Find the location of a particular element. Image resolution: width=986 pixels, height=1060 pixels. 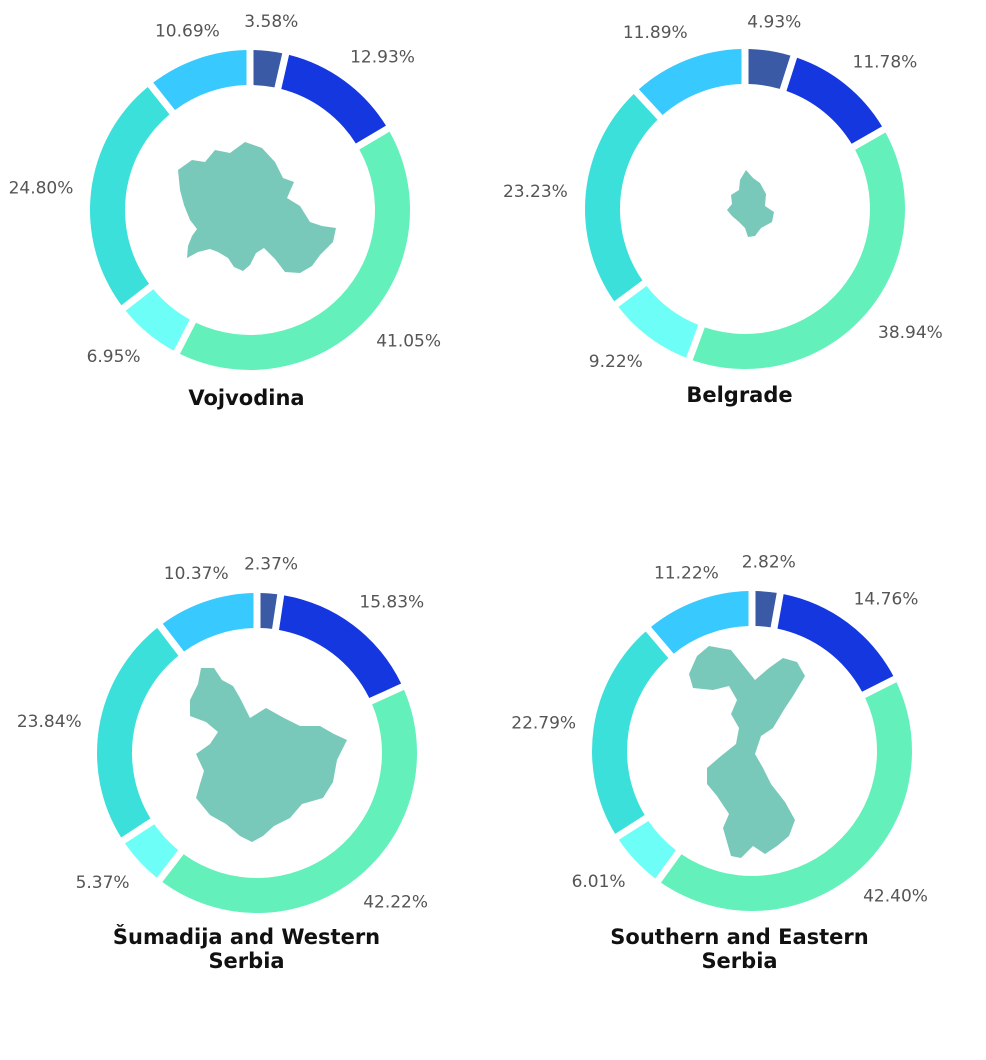

slice-value-label: 3.58% is located at coordinates (271, 22).